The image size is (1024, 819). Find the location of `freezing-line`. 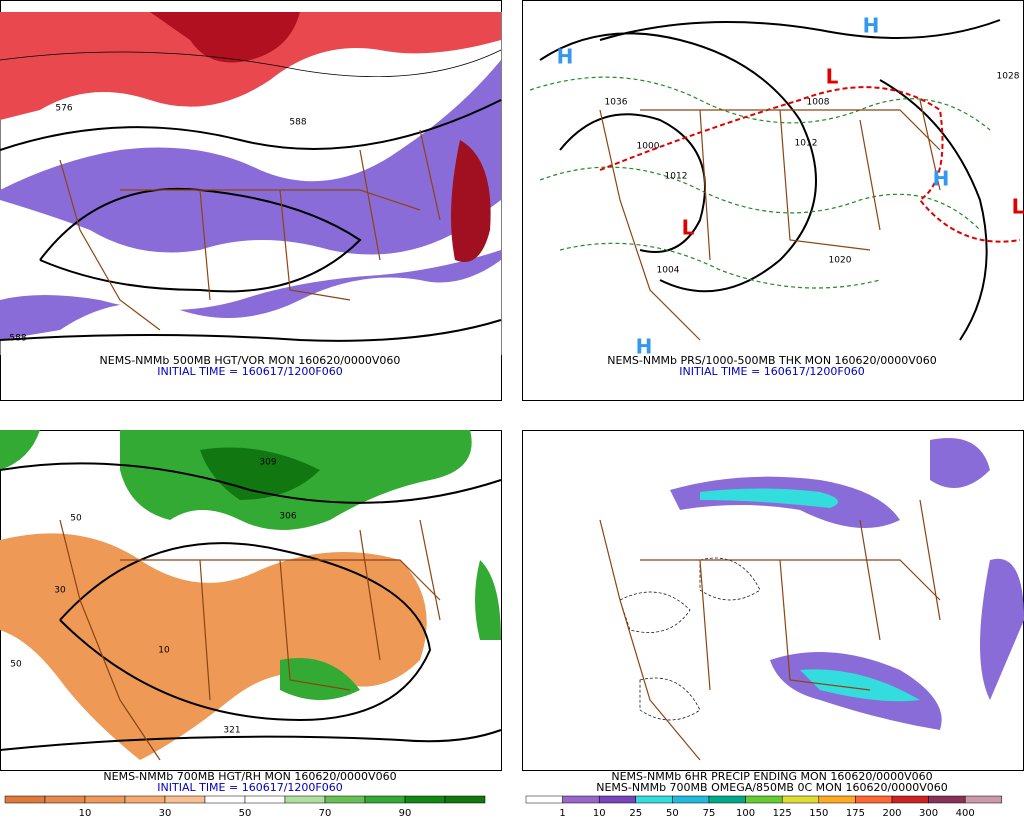

freezing-line is located at coordinates (810, 164).